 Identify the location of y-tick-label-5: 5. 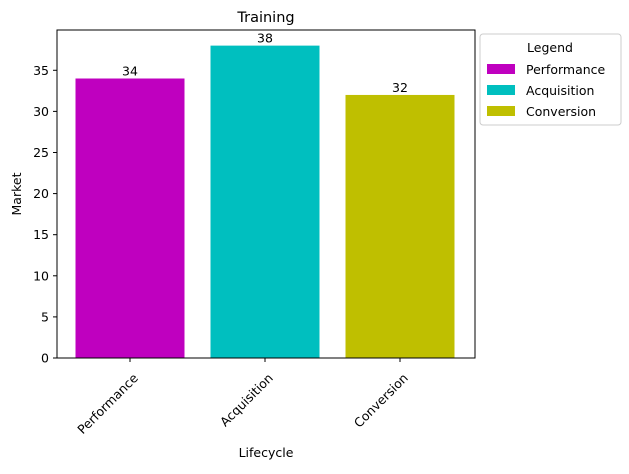
(45, 316).